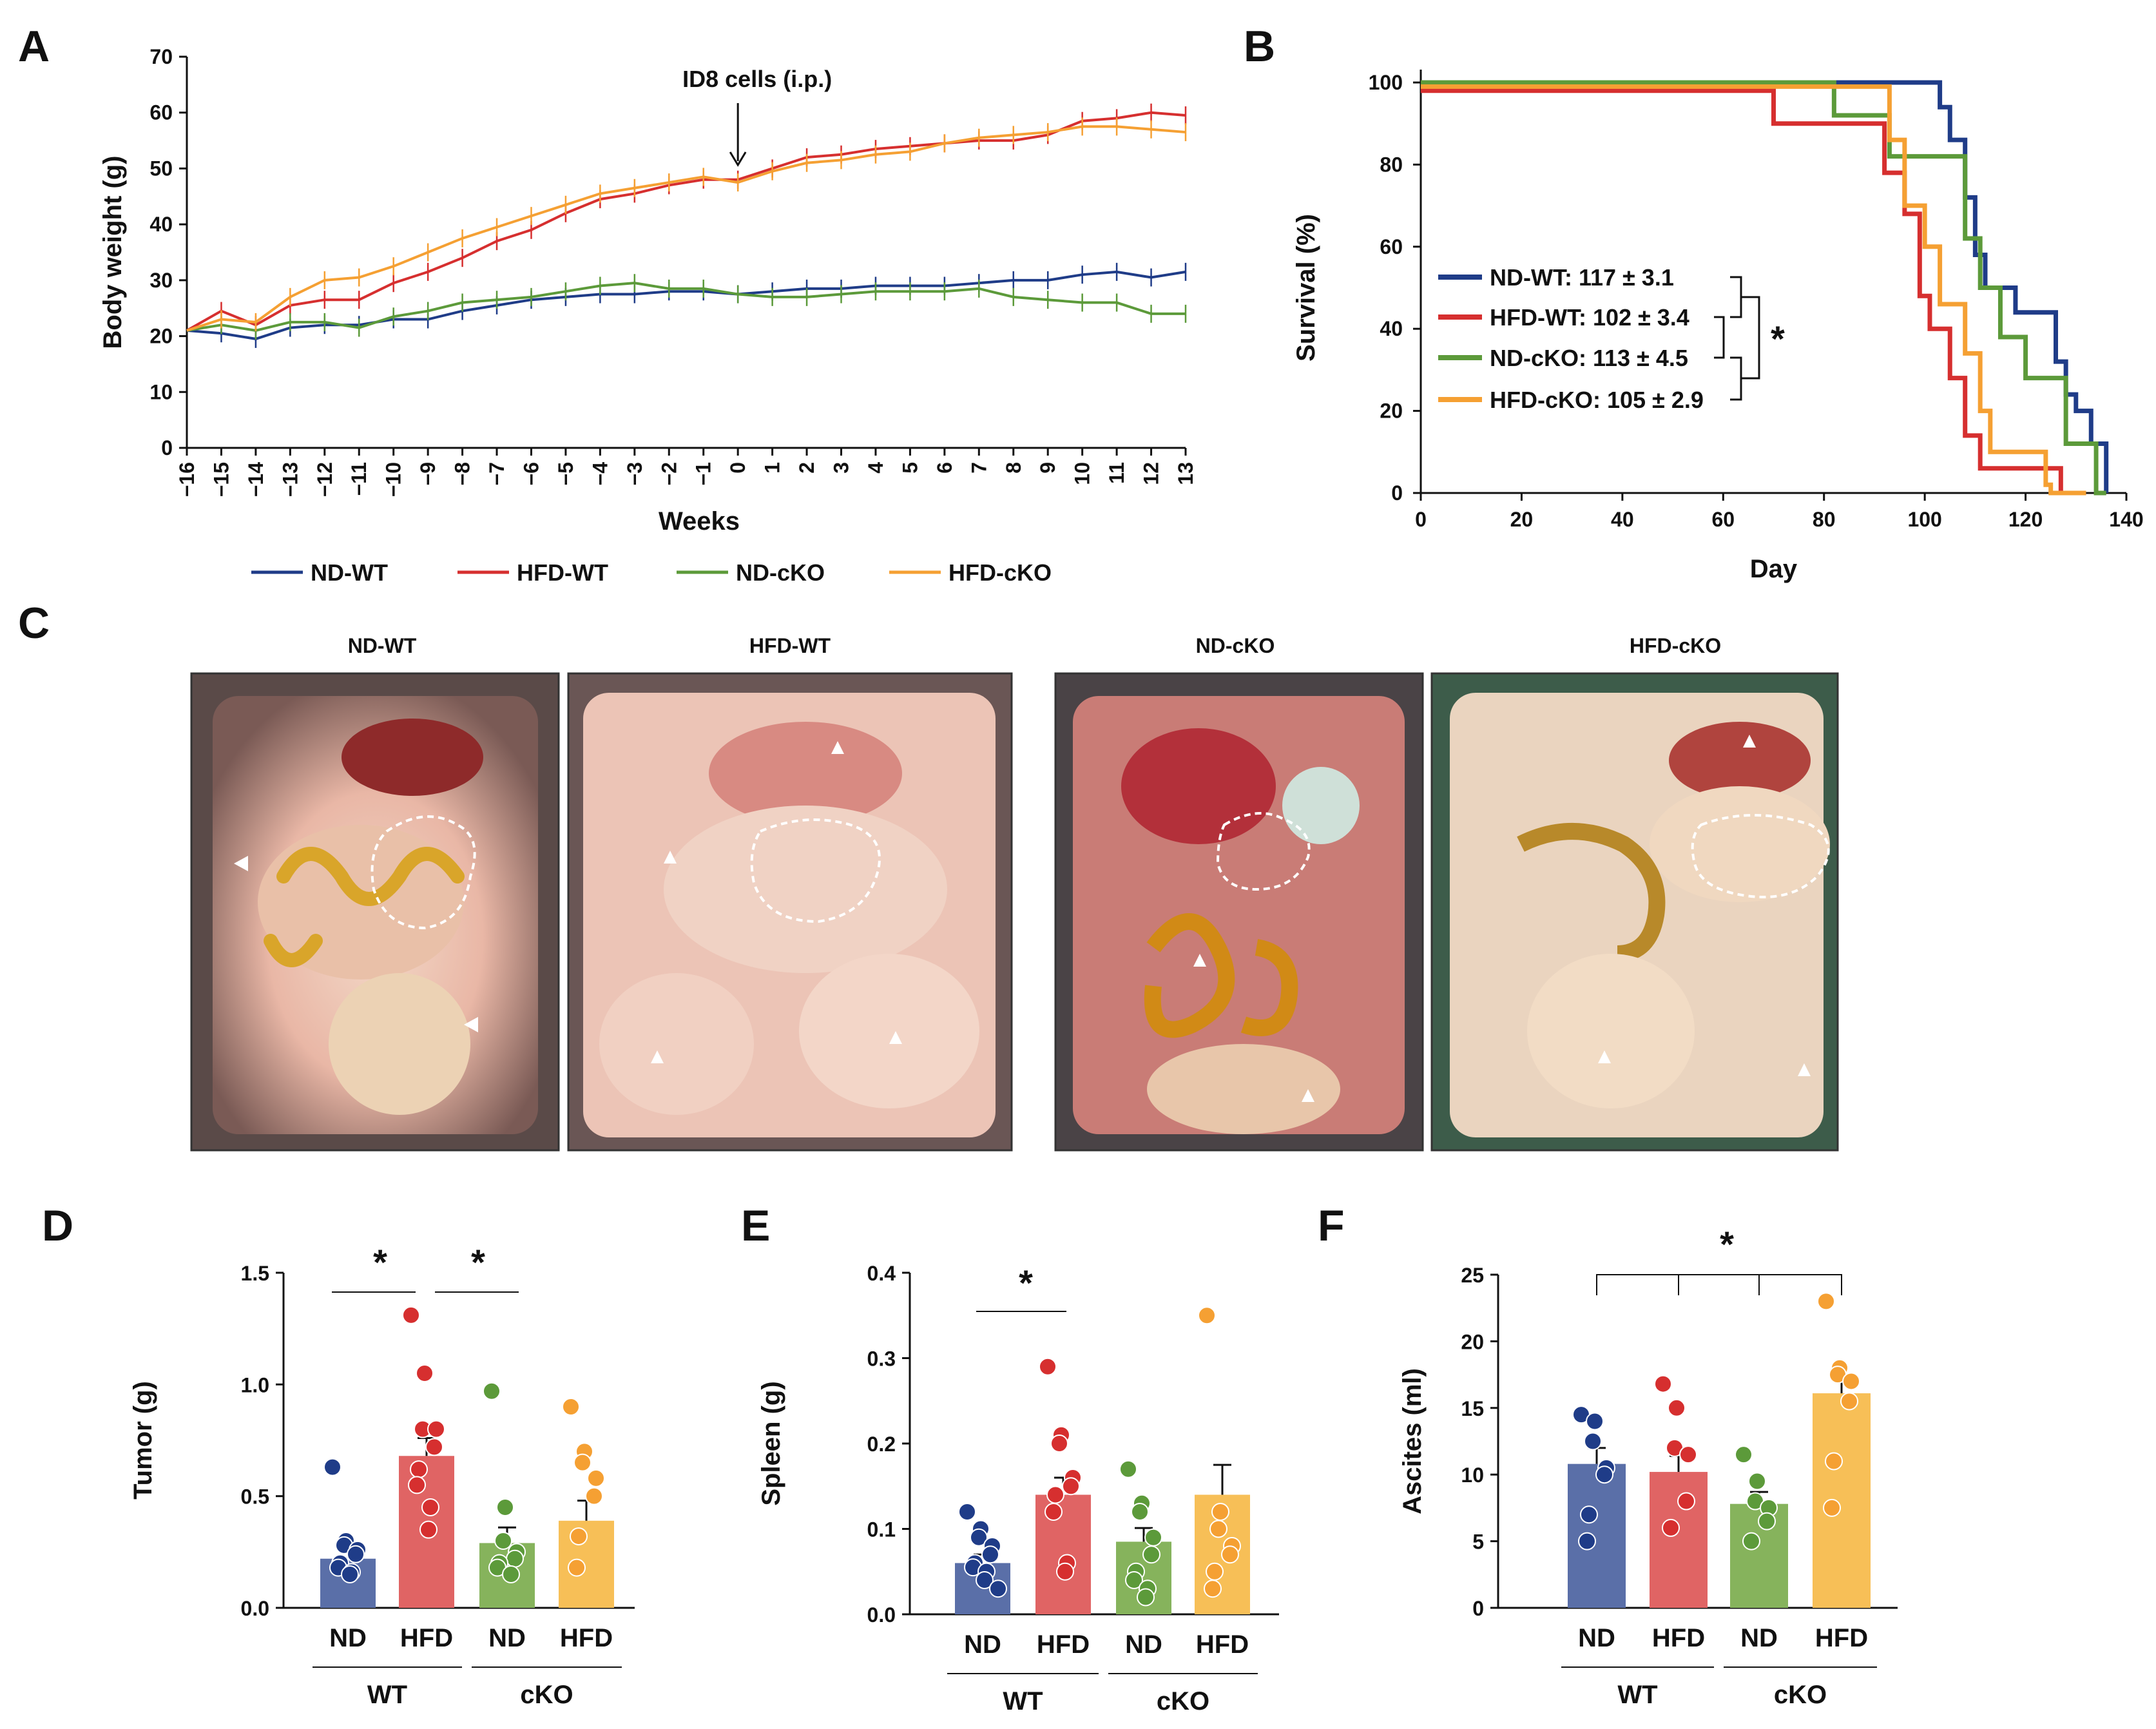 Image resolution: width=2156 pixels, height=1729 pixels. What do you see at coordinates (1589, 317) in the screenshot?
I see `b-legend-label-hfd-wt: HFD-WT: 102 ± 3.4` at bounding box center [1589, 317].